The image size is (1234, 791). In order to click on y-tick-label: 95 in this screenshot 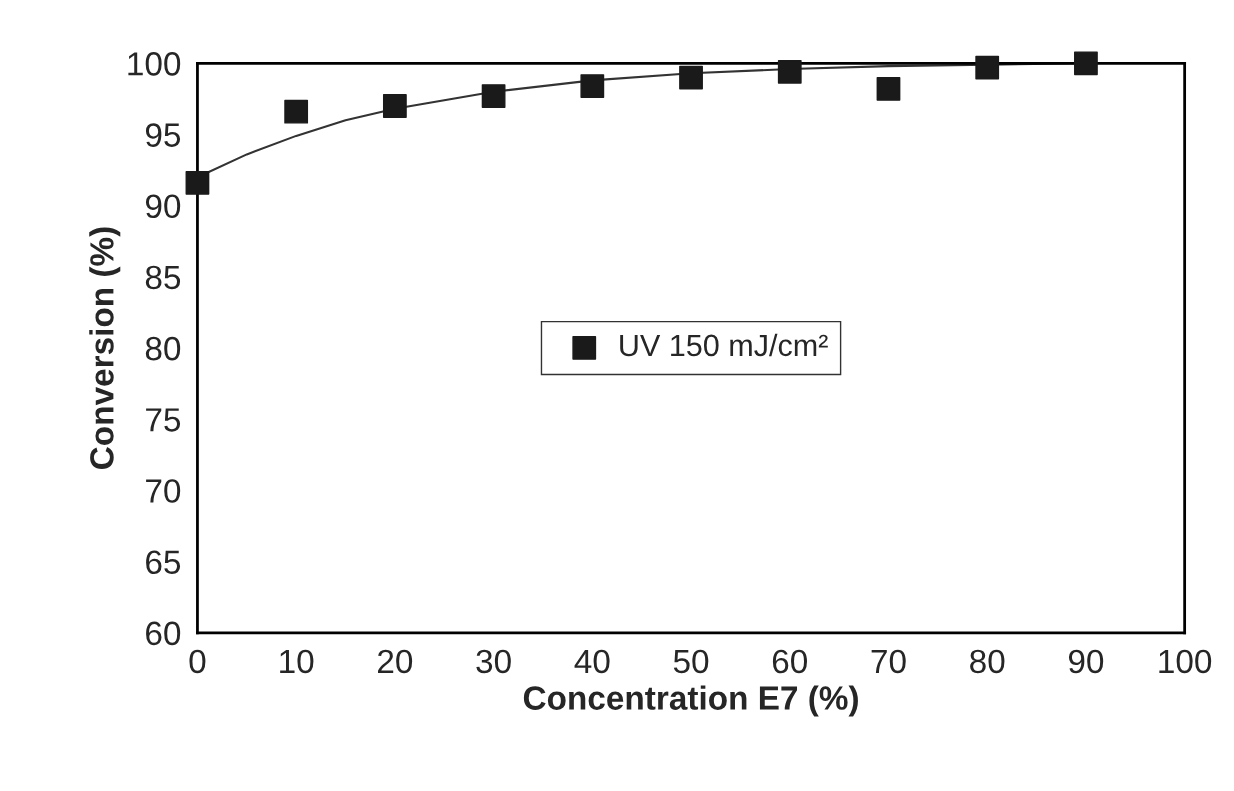, I will do `click(163, 135)`.